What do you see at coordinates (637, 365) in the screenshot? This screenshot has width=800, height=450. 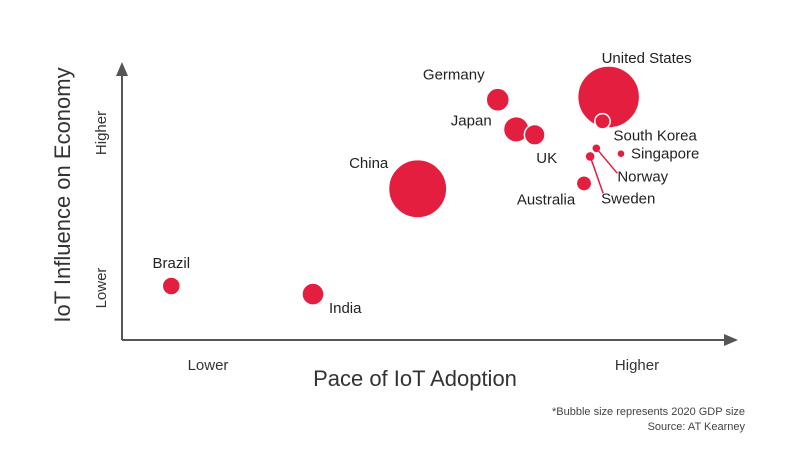 I see `x-tick-label-higher: Higher` at bounding box center [637, 365].